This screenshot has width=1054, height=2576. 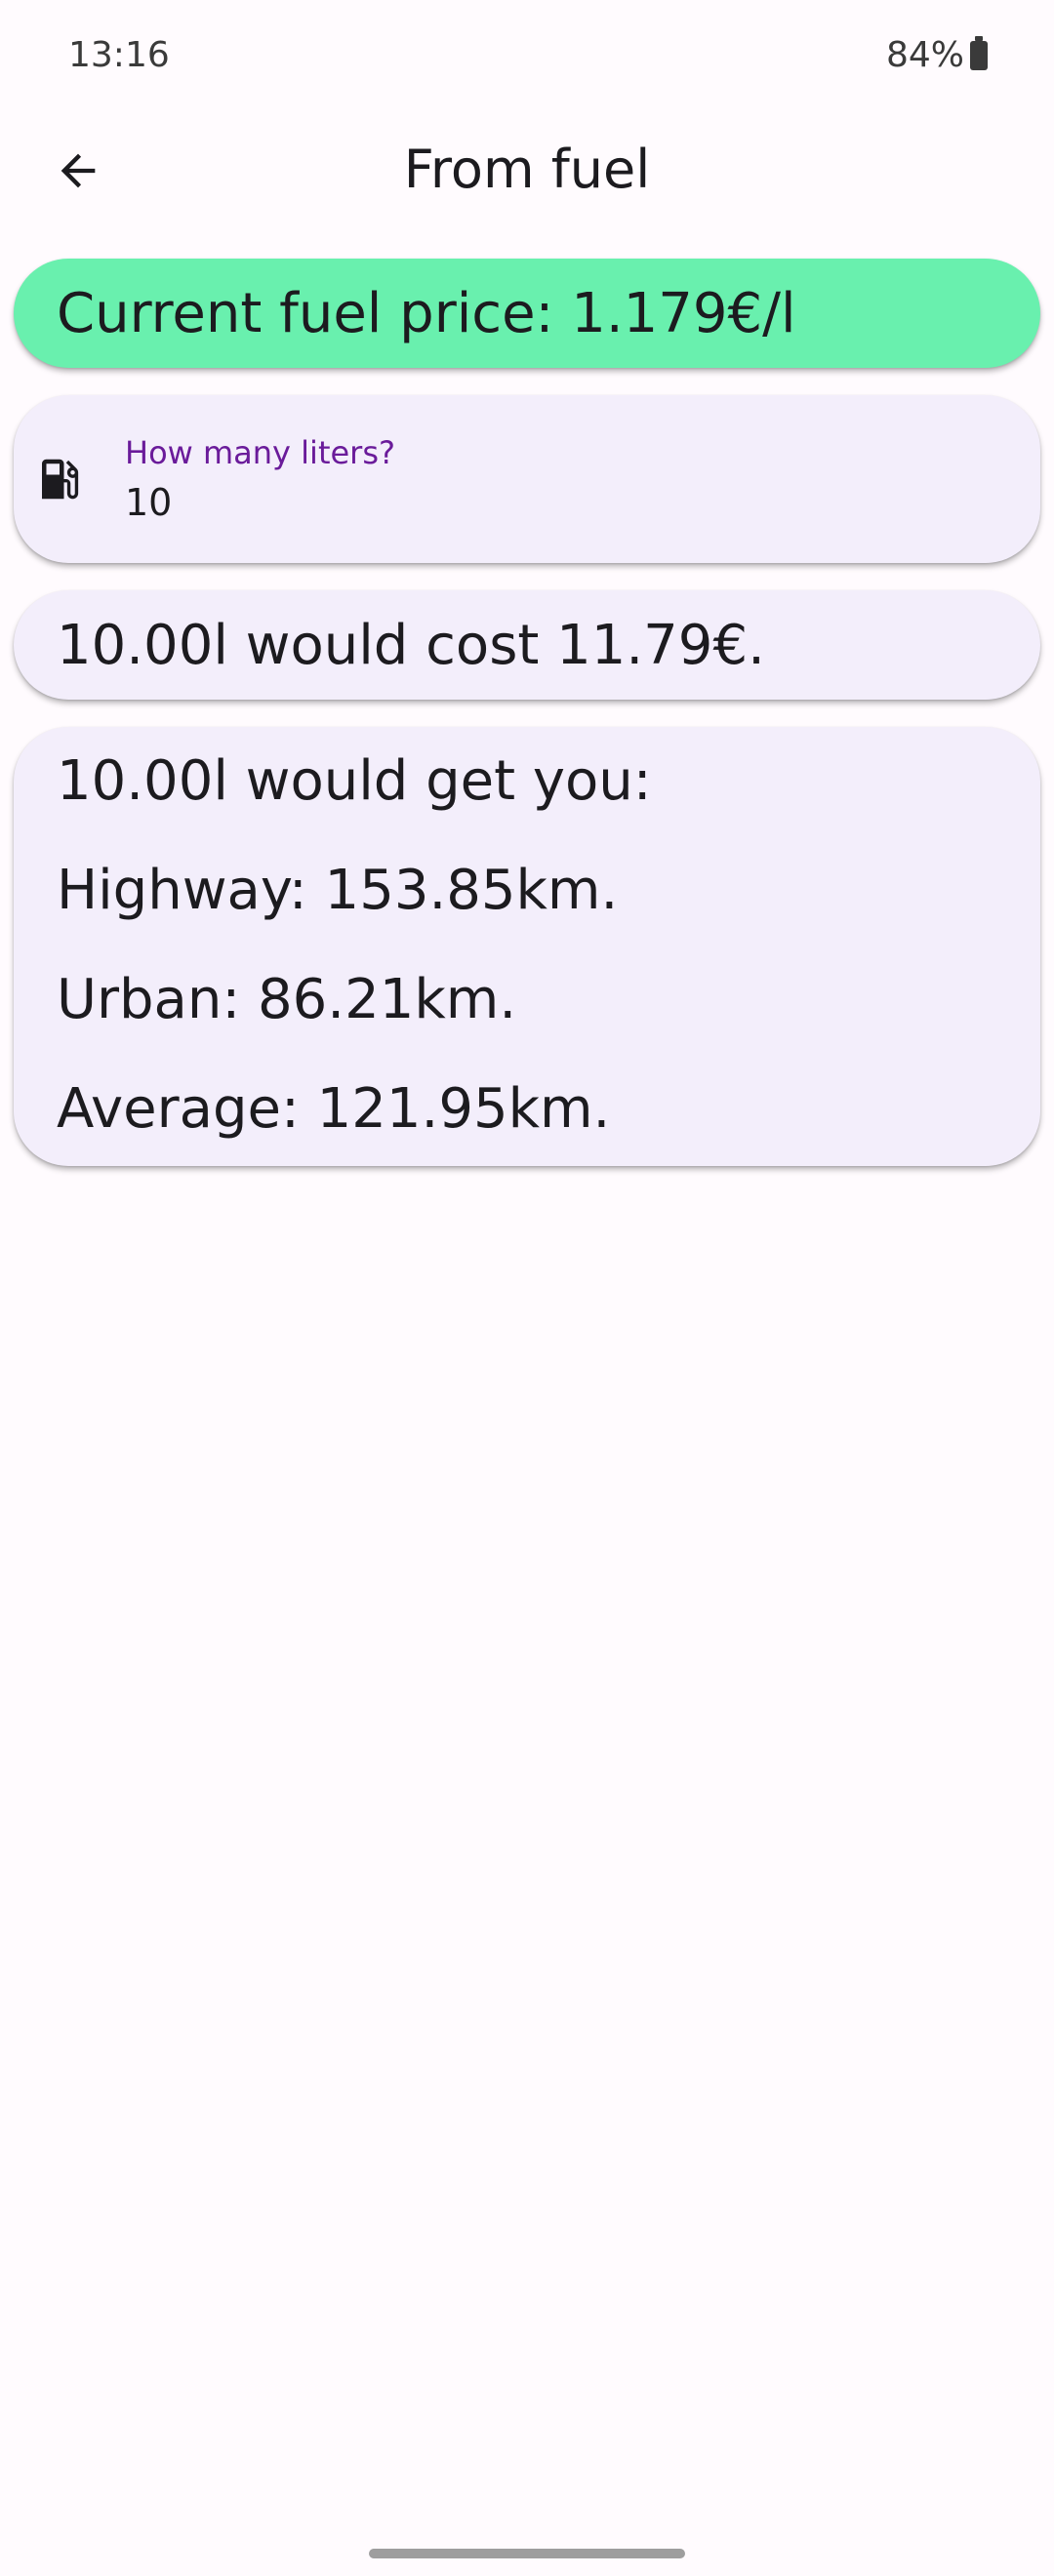 I want to click on status-bar: 13:16 84%, so click(x=527, y=53).